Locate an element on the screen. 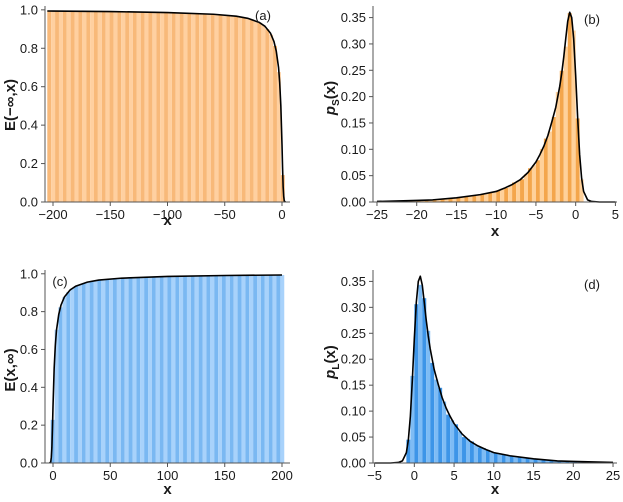  y-tick-label: 0.4 is located at coordinates (29, 125).